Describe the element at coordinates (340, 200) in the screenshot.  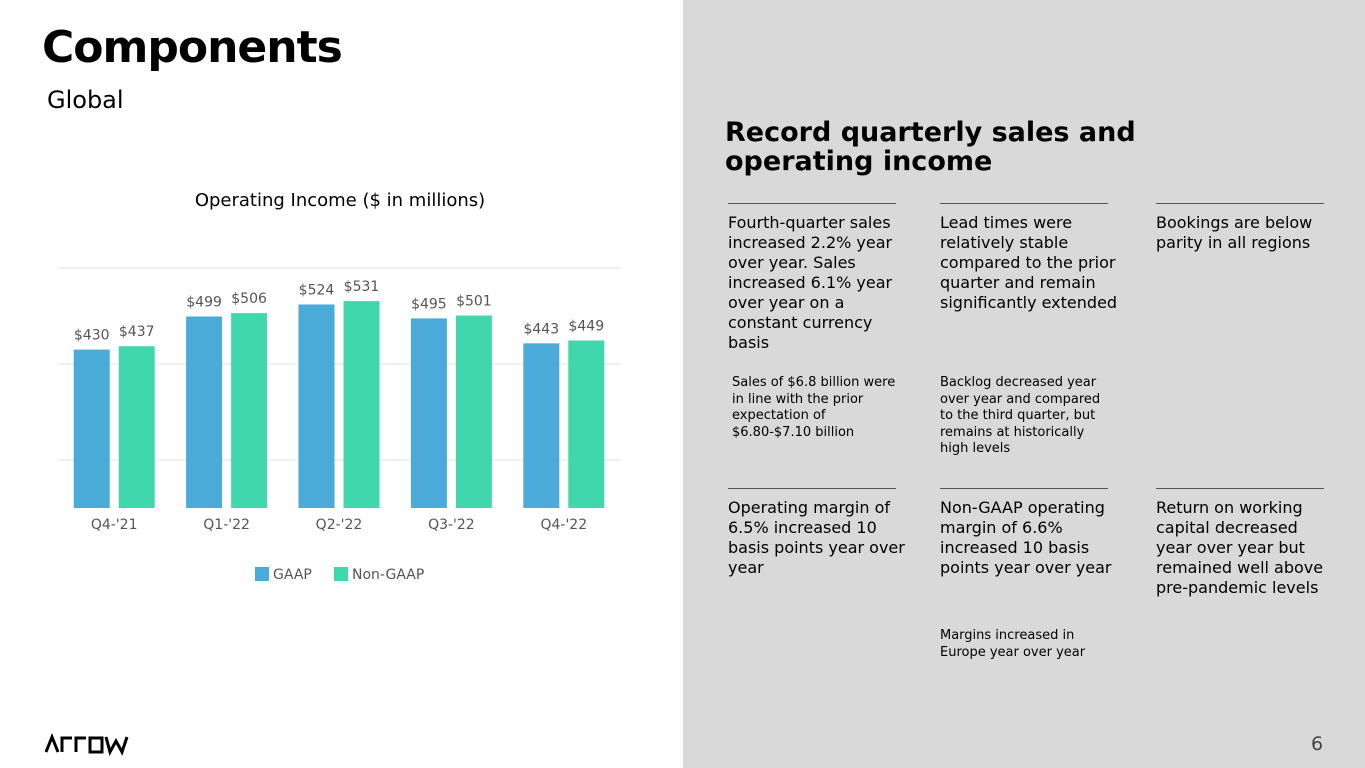
I see `chart-title: Operating Income ($ in millions)` at that location.